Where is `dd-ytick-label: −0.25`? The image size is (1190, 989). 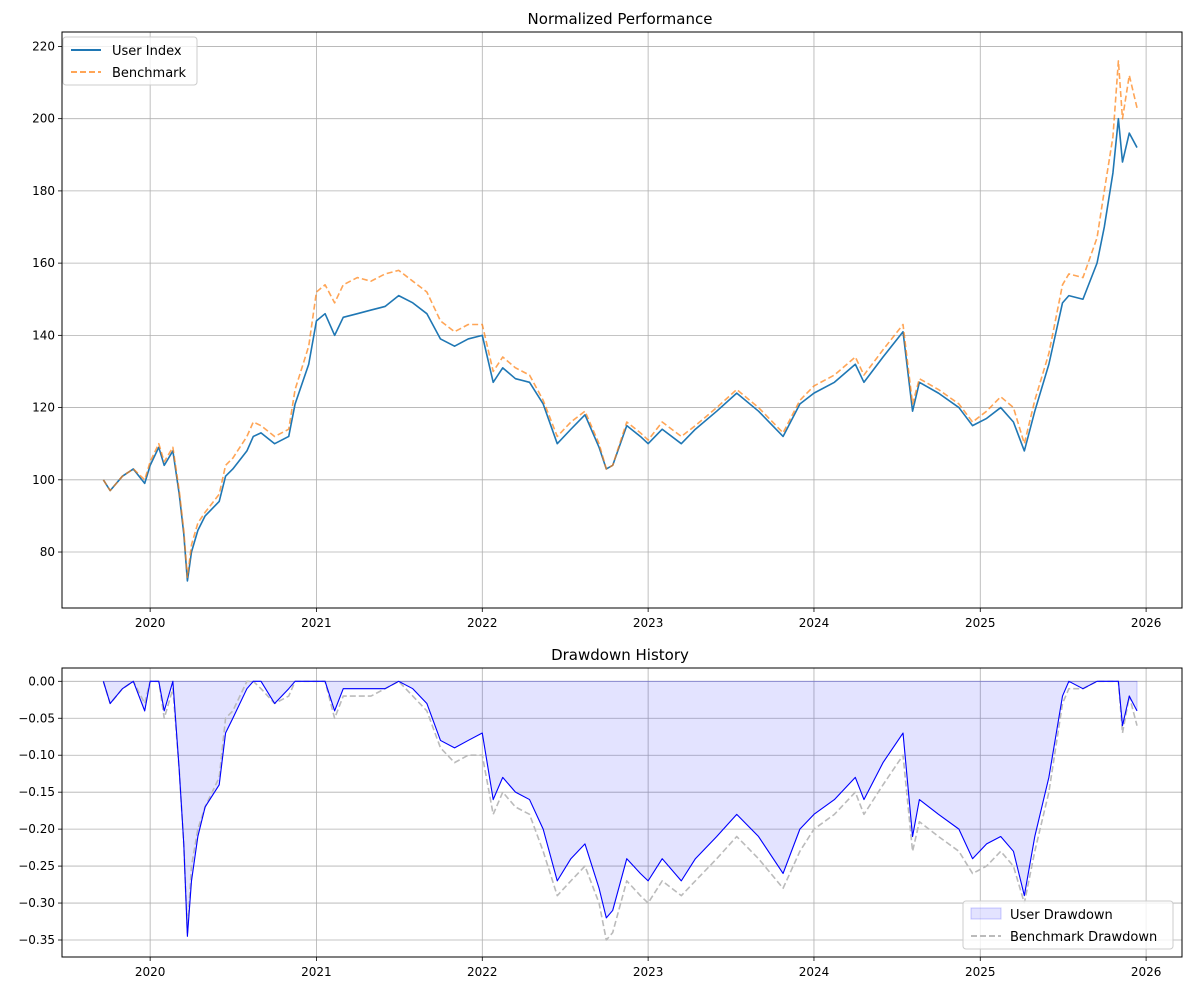
dd-ytick-label: −0.25 is located at coordinates (36, 866).